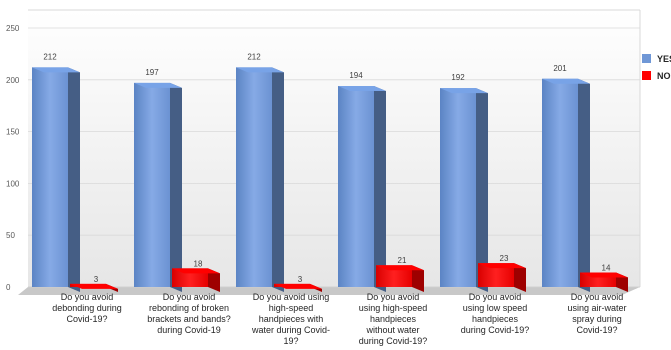 This screenshot has height=350, width=671. I want to click on category-label-line: high-speed, so click(291, 308).